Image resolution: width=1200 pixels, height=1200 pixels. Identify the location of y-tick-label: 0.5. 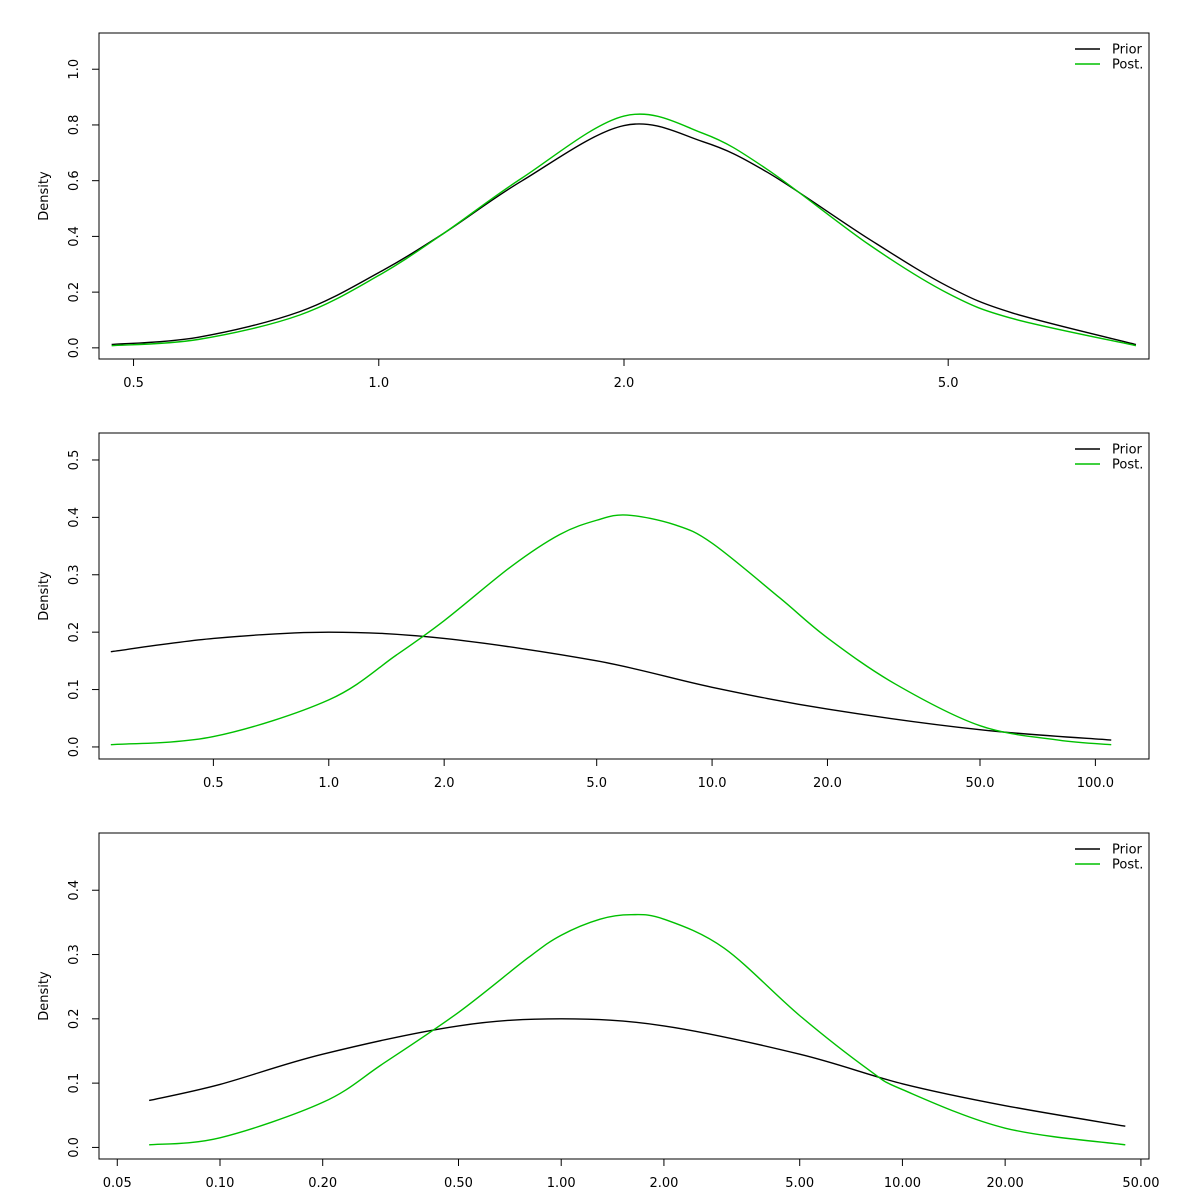
(74, 460).